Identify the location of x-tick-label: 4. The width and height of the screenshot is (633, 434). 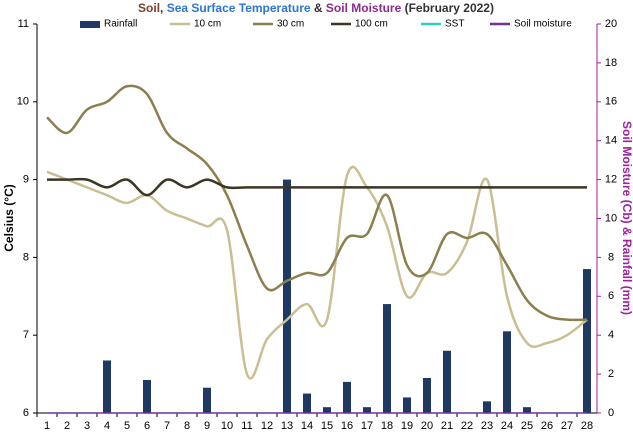
(107, 426).